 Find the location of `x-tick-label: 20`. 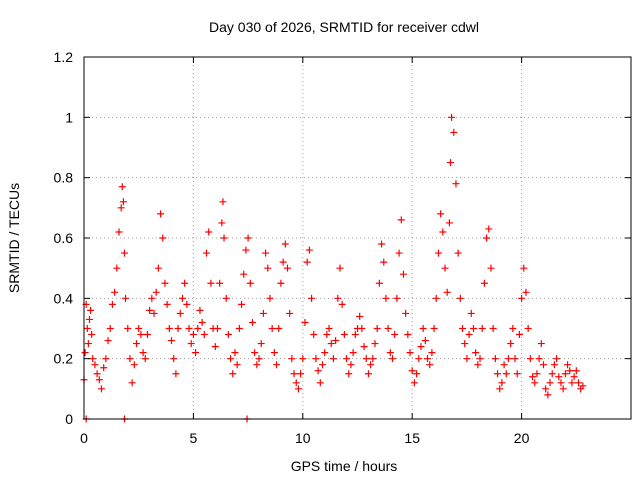

x-tick-label: 20 is located at coordinates (522, 438).